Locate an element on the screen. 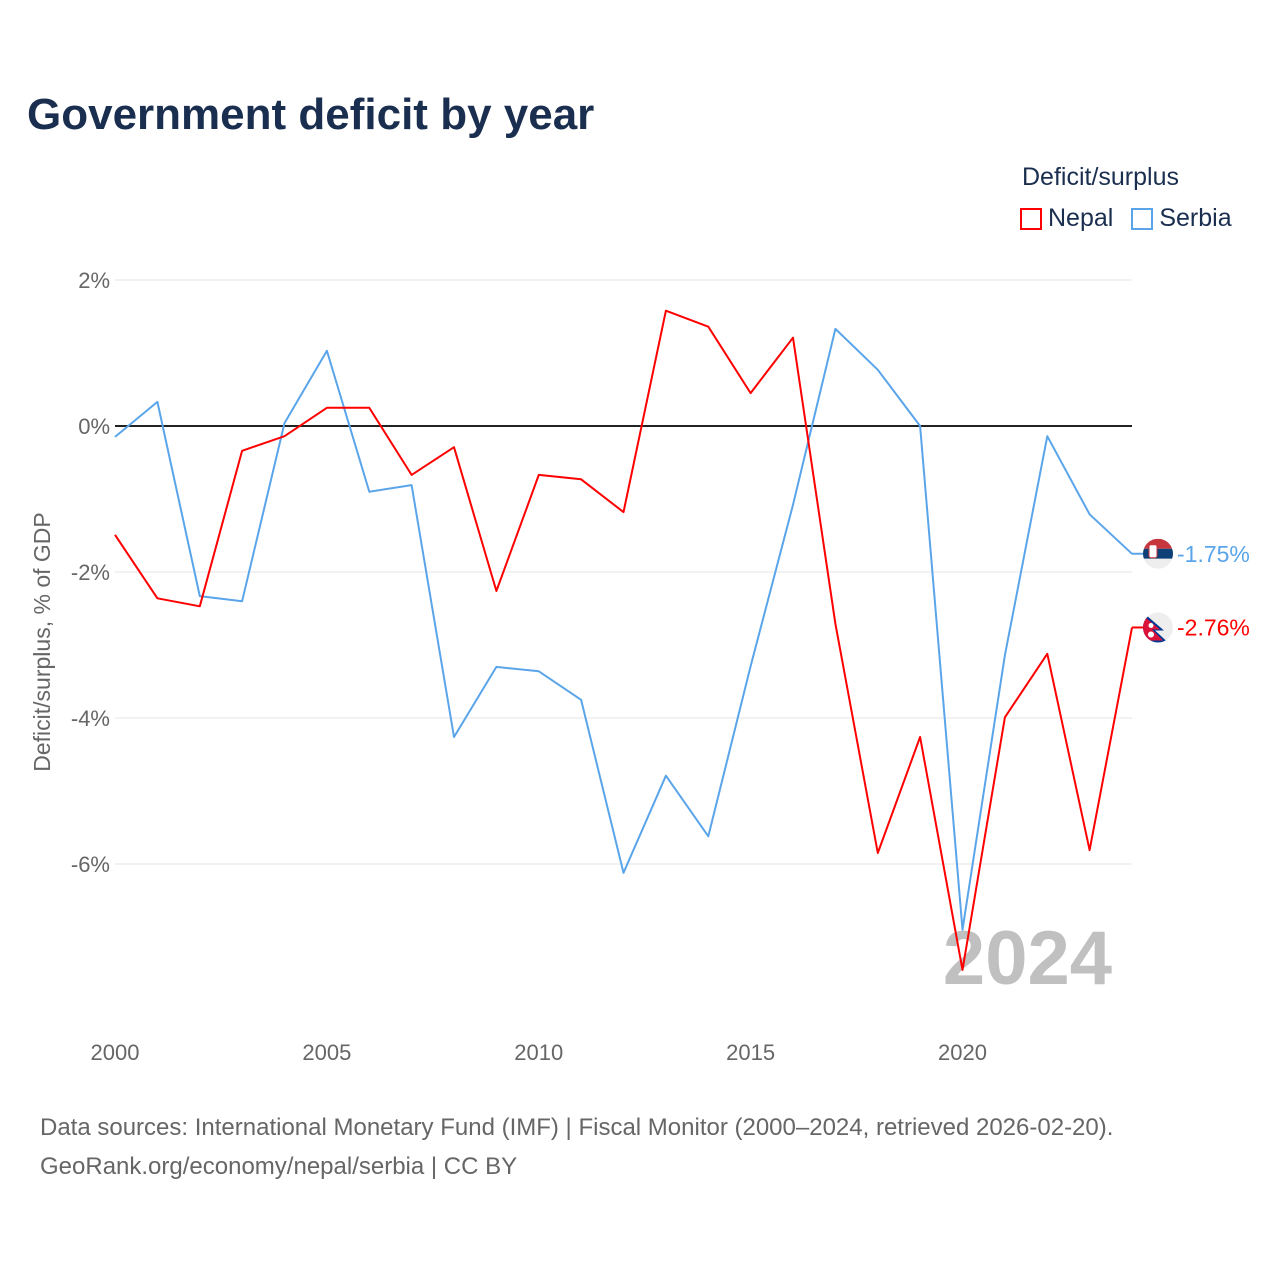 The height and width of the screenshot is (1280, 1280). y-tick-label: 0% is located at coordinates (94, 426).